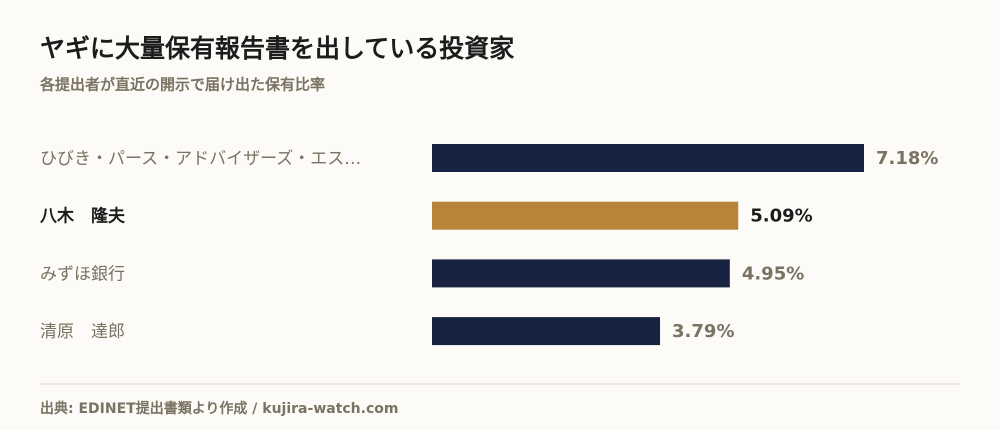 The image size is (1000, 430). What do you see at coordinates (773, 273) in the screenshot?
I see `value-label: 4.95%` at bounding box center [773, 273].